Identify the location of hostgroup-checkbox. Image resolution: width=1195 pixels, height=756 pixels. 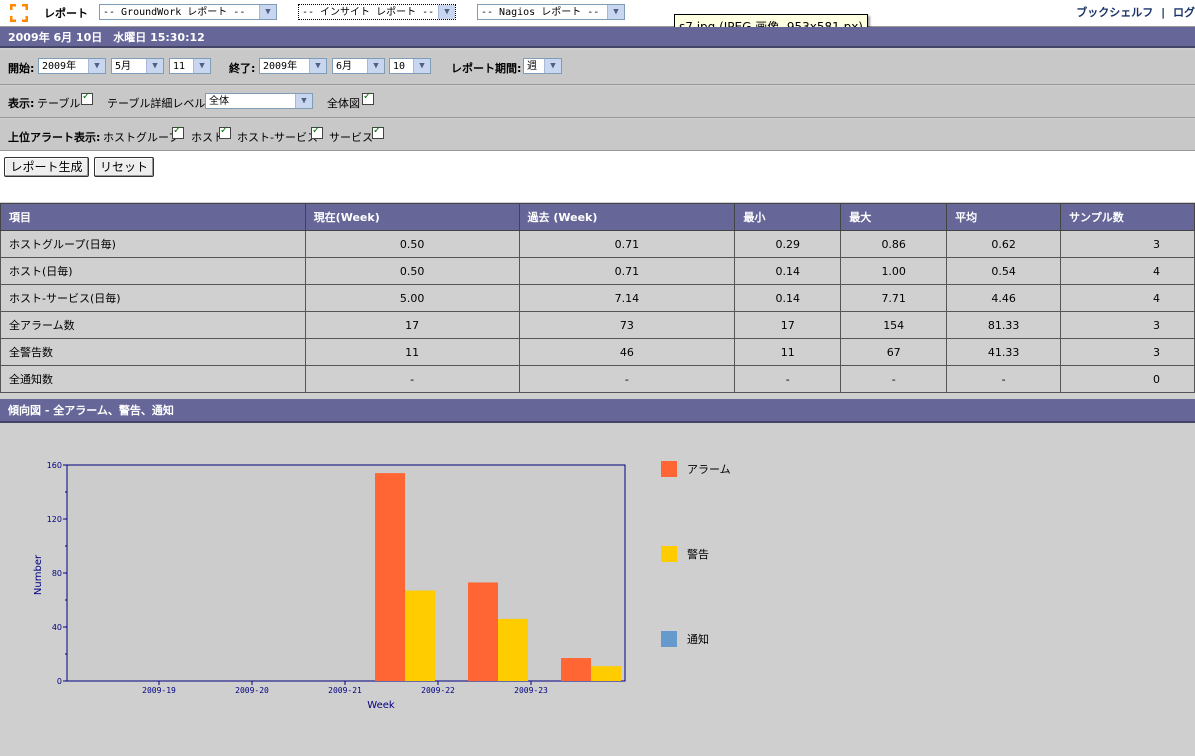
(178, 132).